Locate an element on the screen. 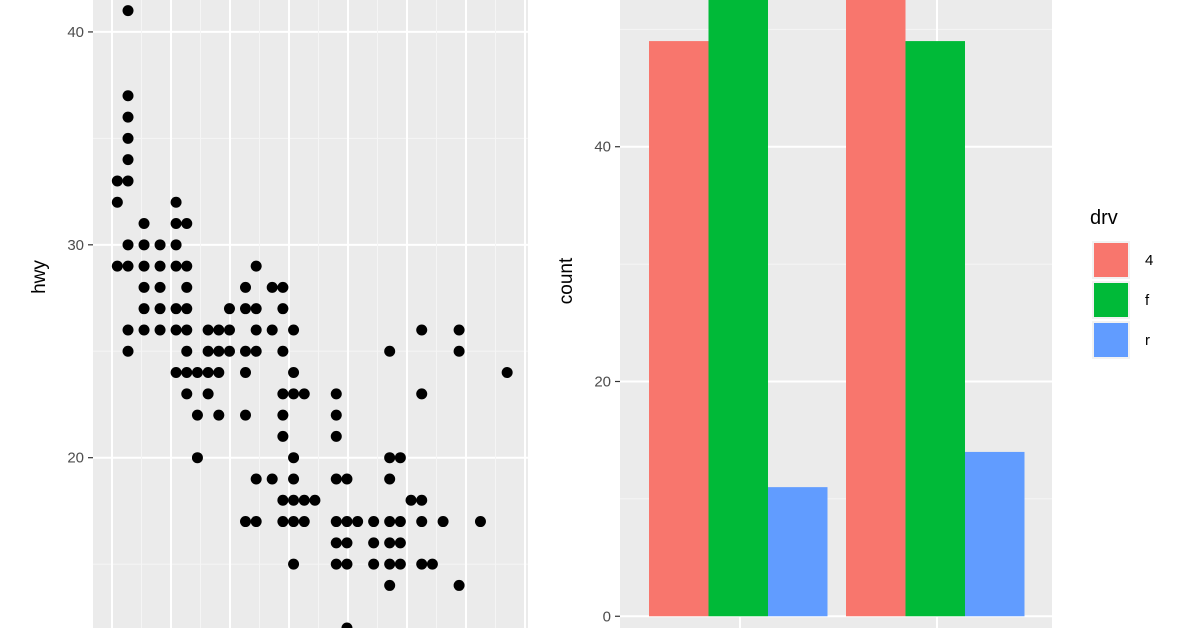  bar-y-tick-label: 40 is located at coordinates (602, 147).